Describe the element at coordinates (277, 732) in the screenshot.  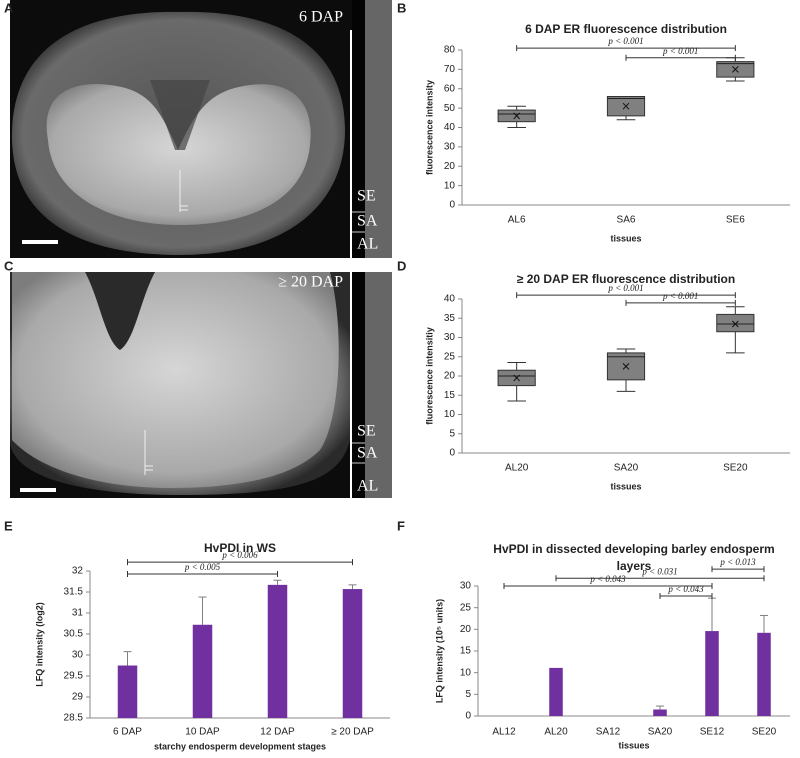
I see `x-tick-label: 12 DAP` at that location.